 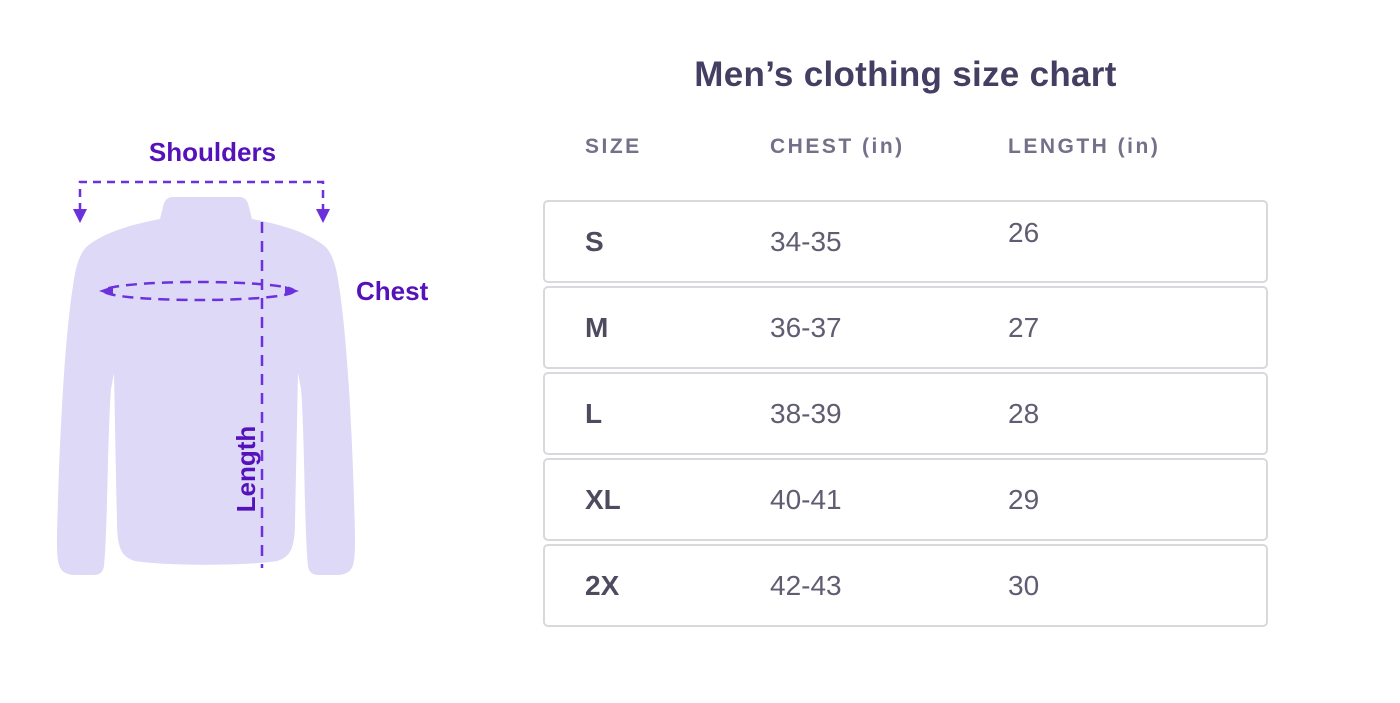 I want to click on chest-cell: 38-39, so click(x=806, y=413).